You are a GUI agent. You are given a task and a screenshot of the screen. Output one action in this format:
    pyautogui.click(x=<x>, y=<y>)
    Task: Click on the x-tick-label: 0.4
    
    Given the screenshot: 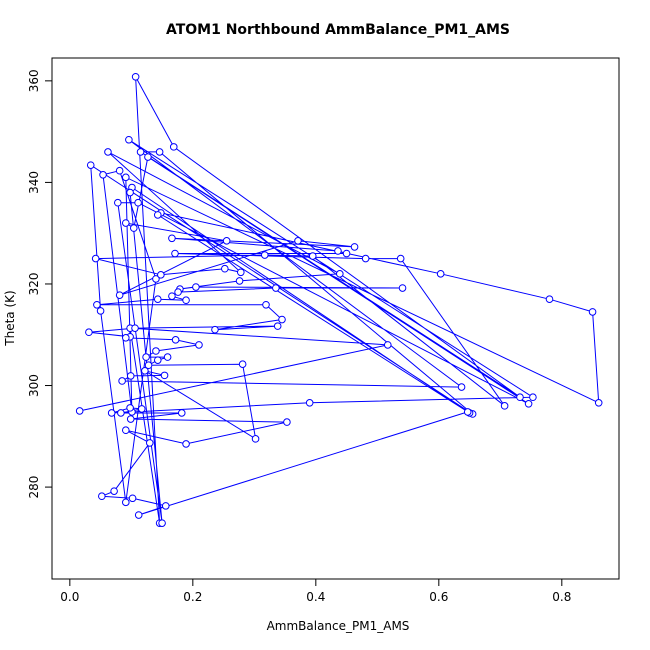 What is the action you would take?
    pyautogui.click(x=315, y=597)
    